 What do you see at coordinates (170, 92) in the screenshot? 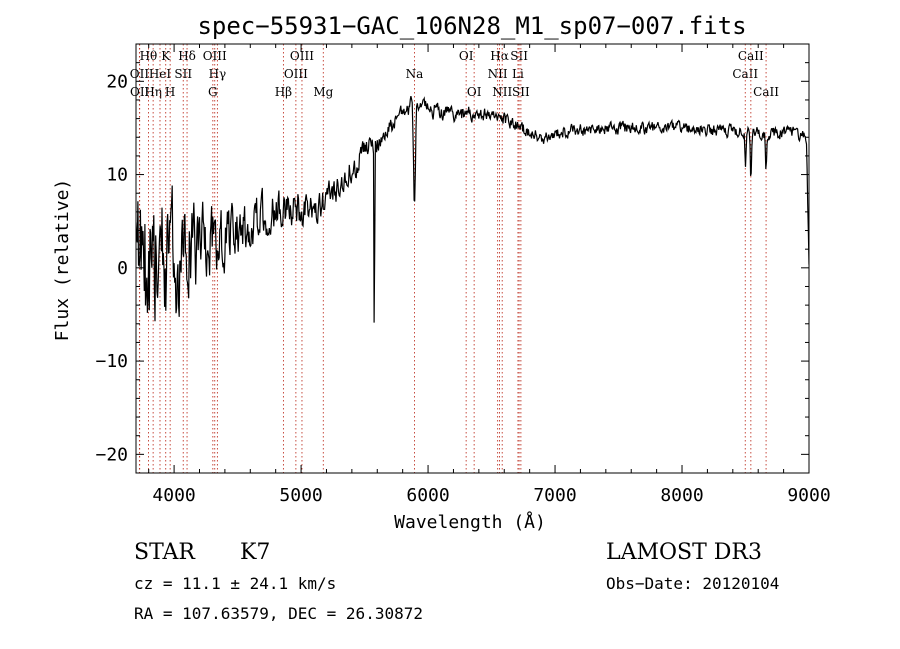
I see `line-marker-label: H` at bounding box center [170, 92].